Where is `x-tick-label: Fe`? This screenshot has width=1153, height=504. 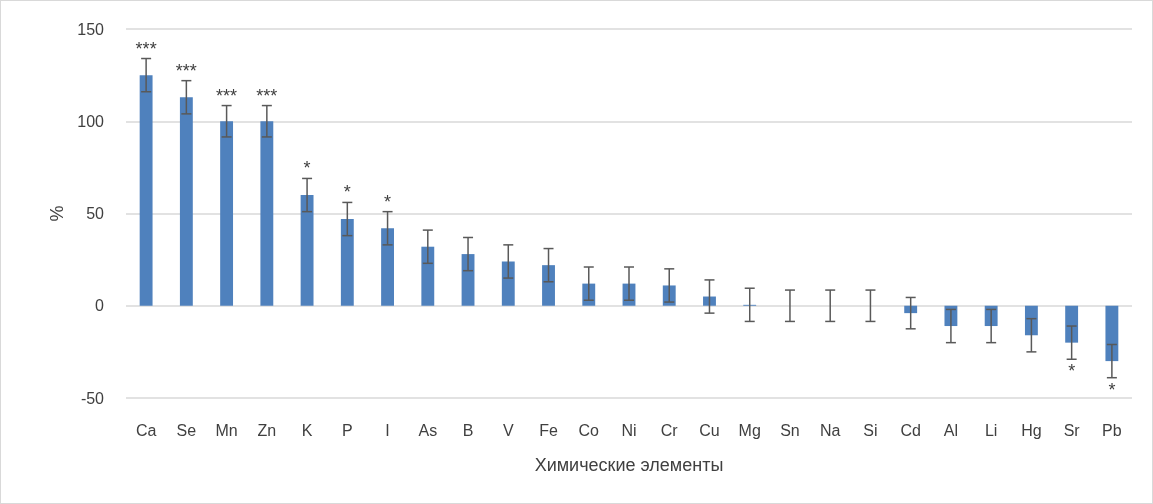 x-tick-label: Fe is located at coordinates (548, 430).